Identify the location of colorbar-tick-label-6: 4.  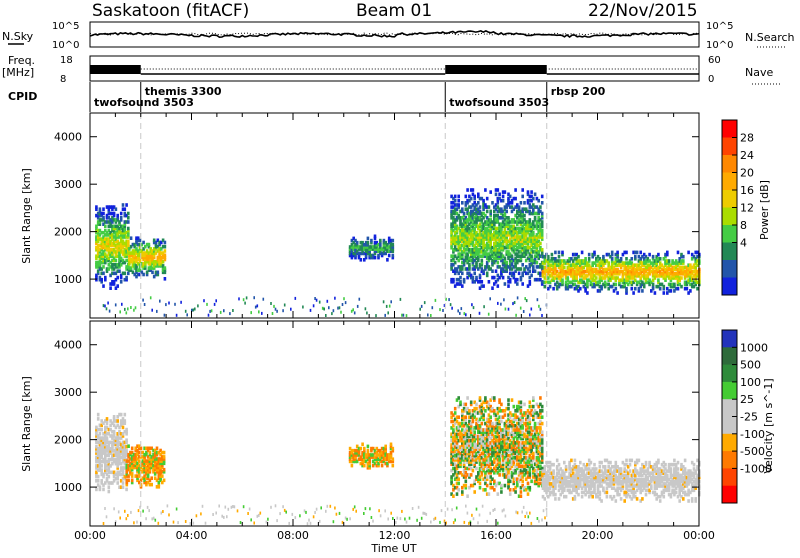
(743, 243).